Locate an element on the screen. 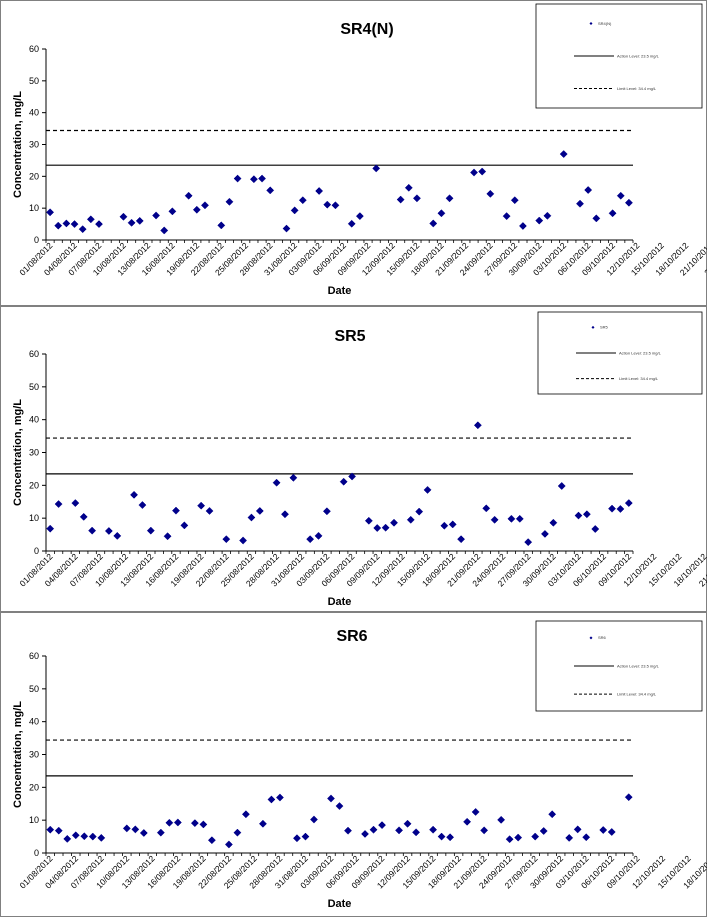 The height and width of the screenshot is (917, 707). legend-label: SR4(N) is located at coordinates (605, 23).